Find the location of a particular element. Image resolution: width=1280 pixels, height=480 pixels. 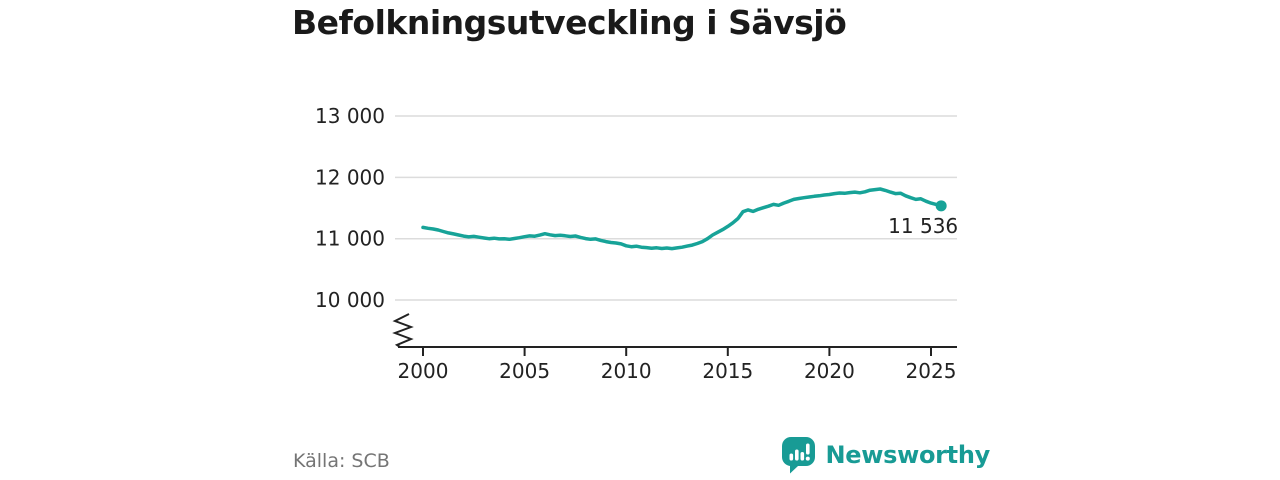

x-tick-label: 2015 is located at coordinates (727, 371).